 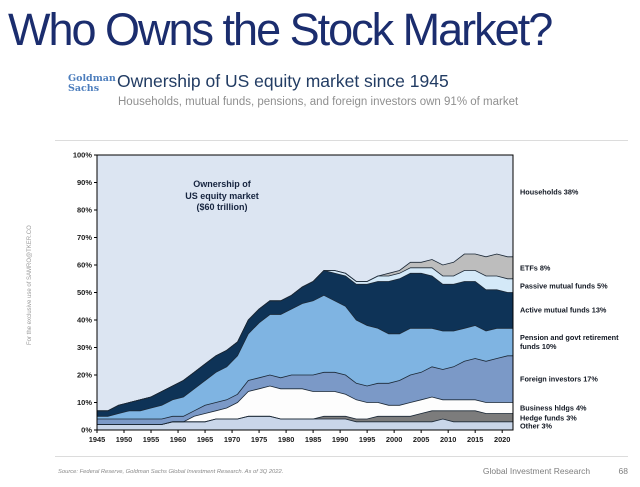 What do you see at coordinates (286, 439) in the screenshot?
I see `x-tick-label: 1980` at bounding box center [286, 439].